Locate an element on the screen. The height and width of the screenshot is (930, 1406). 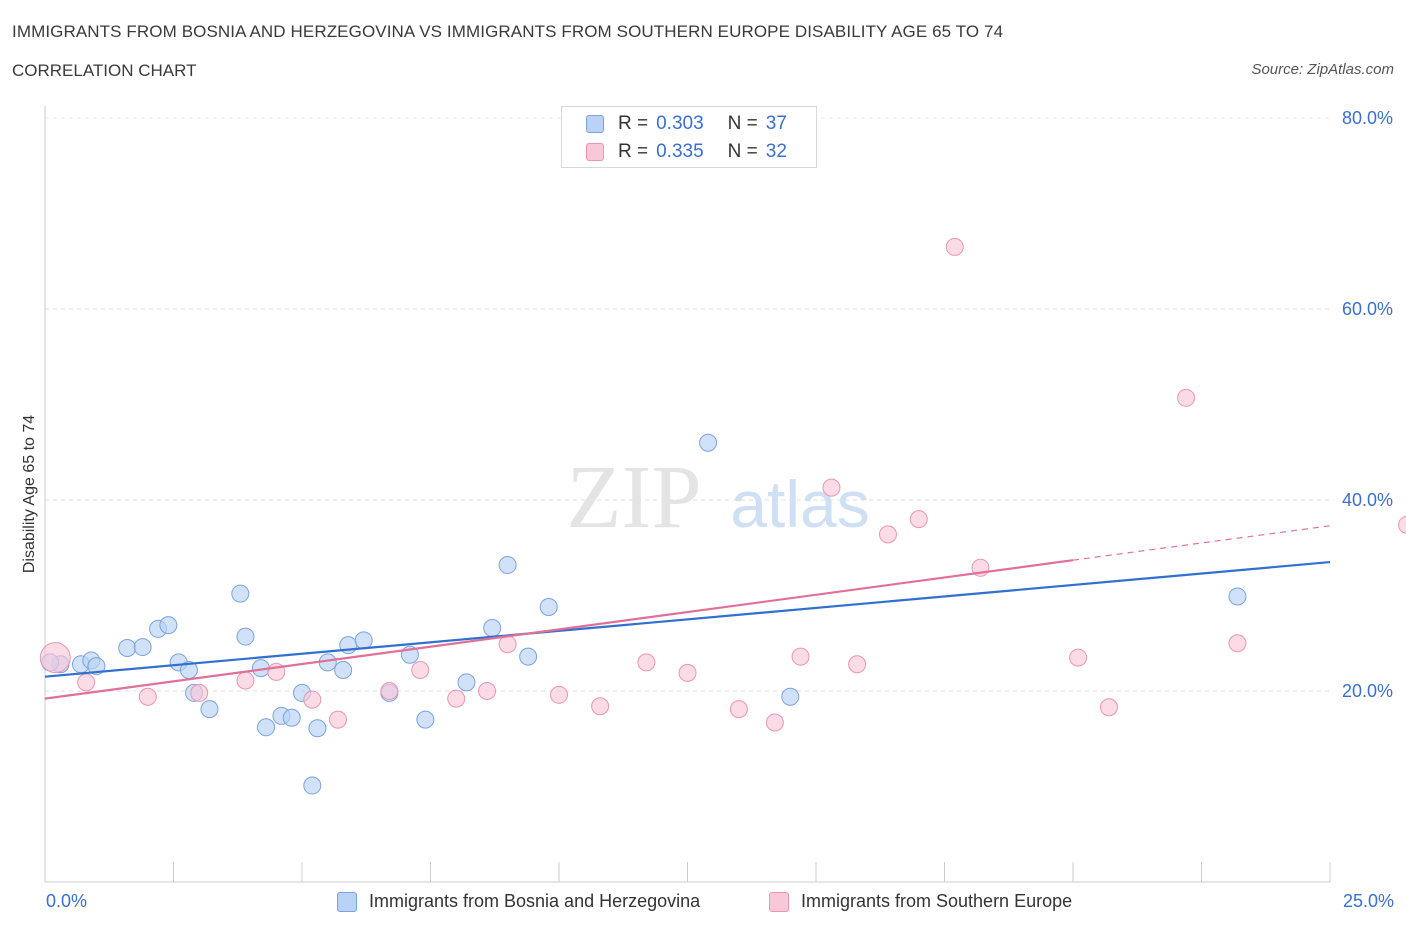
legend-stats-row-pink: R = 0.335 N = 32 is located at coordinates (686, 152).